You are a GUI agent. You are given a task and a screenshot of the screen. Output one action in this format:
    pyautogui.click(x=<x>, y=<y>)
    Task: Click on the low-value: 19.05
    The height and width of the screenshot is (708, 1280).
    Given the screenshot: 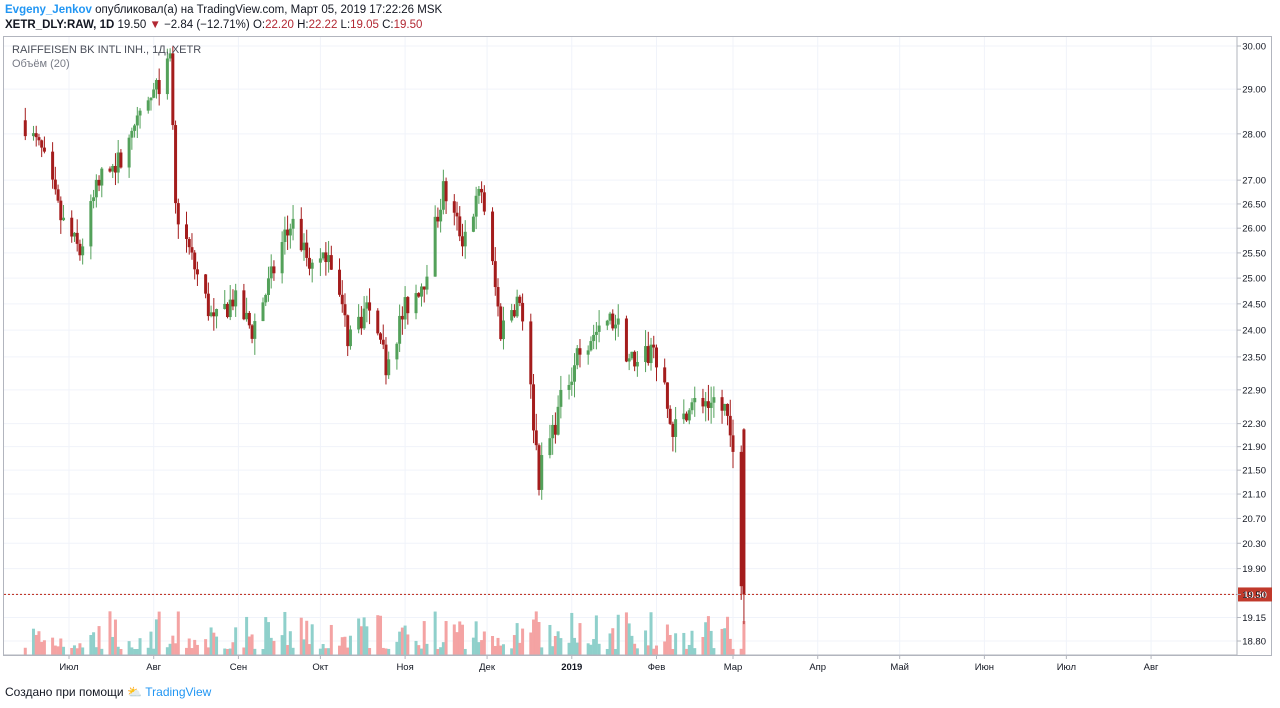 What is the action you would take?
    pyautogui.click(x=364, y=25)
    